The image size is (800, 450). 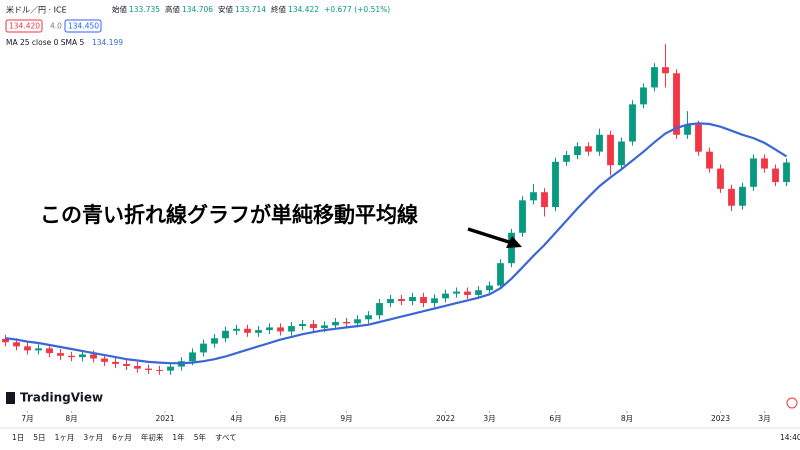 I want to click on stat-value: 134.706, so click(x=197, y=9).